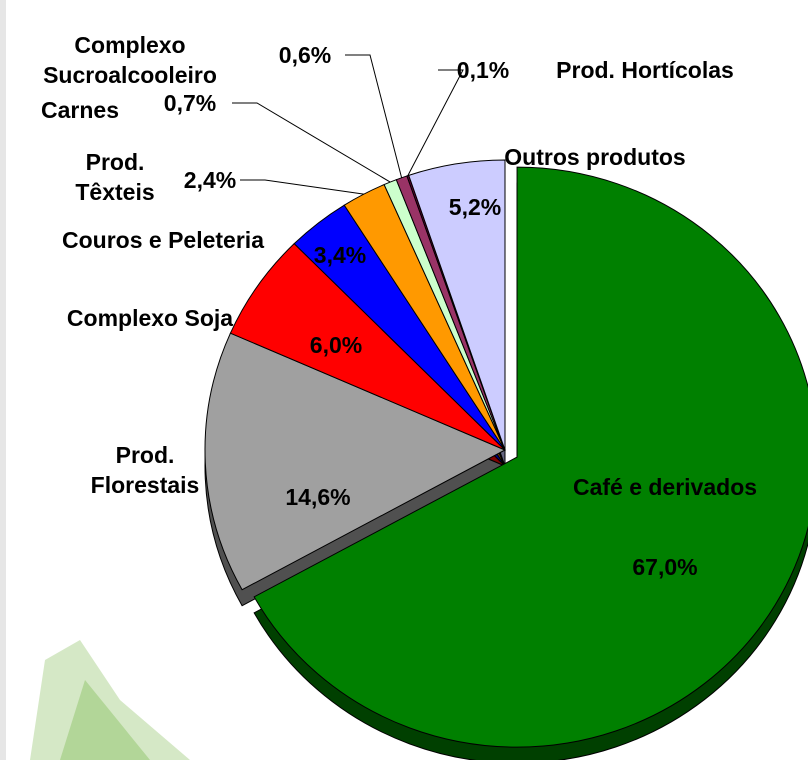 Image resolution: width=808 pixels, height=760 pixels. What do you see at coordinates (645, 70) in the screenshot?
I see `category-label: Prod. Hortícolas` at bounding box center [645, 70].